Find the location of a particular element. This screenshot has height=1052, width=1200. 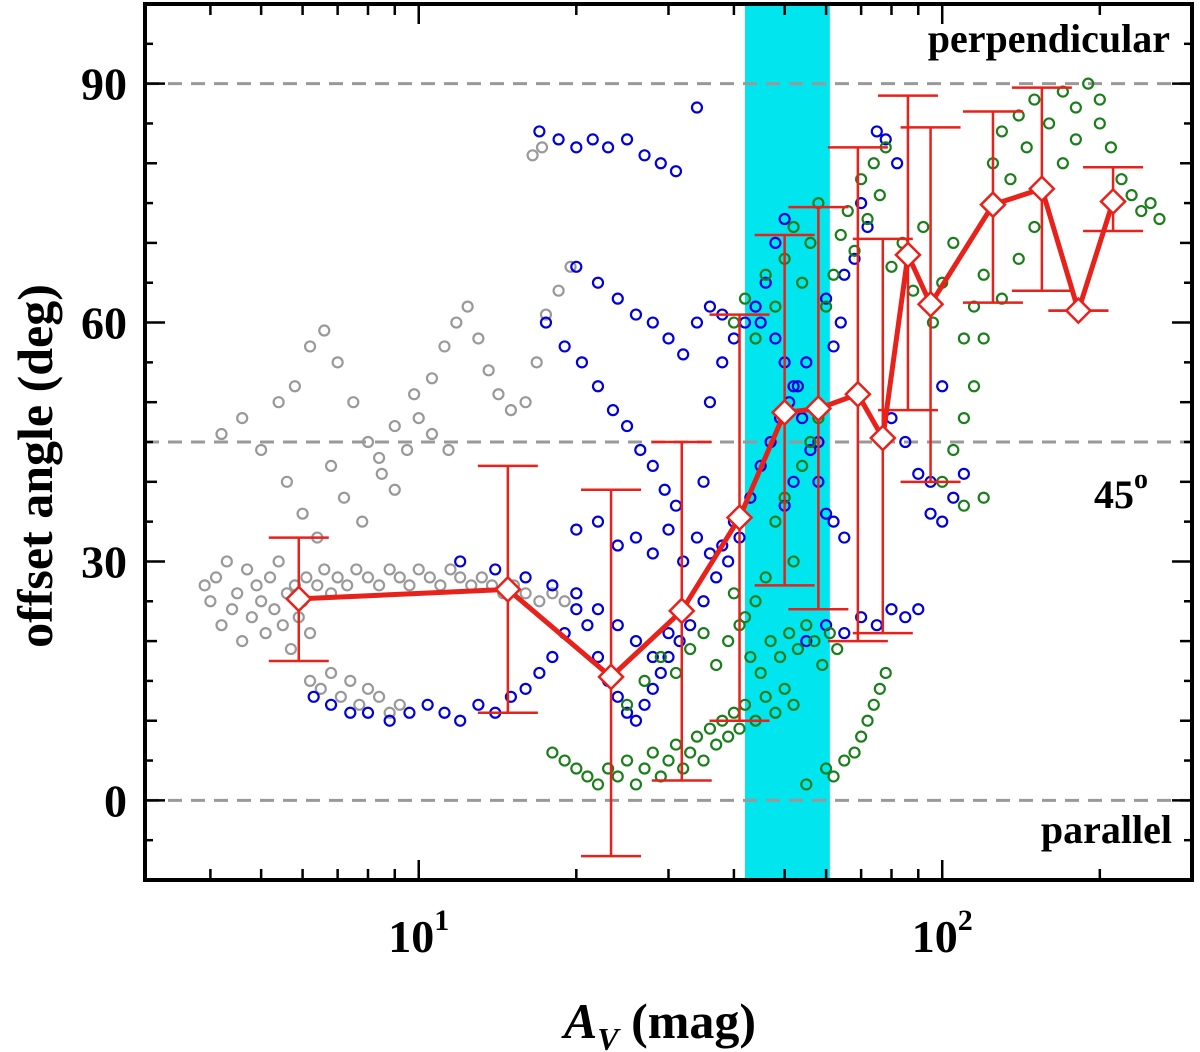

annotation-parallel: parallel is located at coordinates (1106, 829).